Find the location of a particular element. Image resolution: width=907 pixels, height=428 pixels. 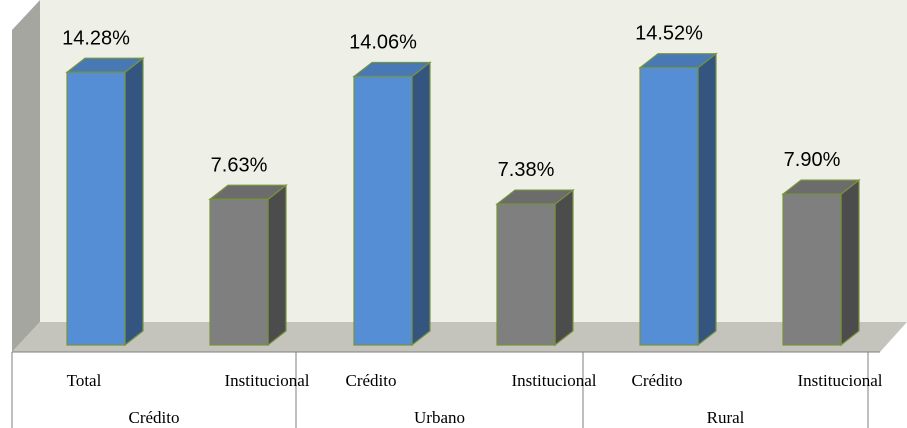

side-wall is located at coordinates (26, 176).